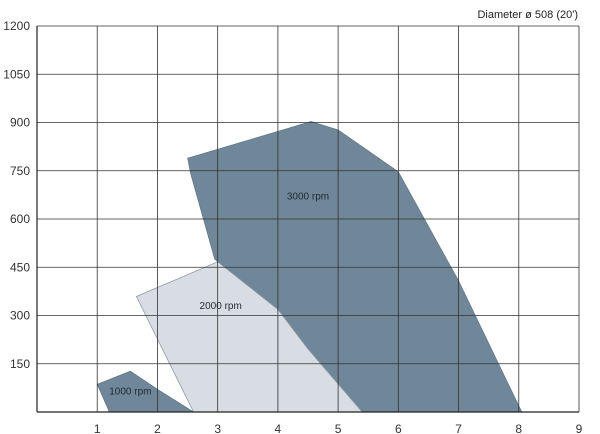  Describe the element at coordinates (518, 428) in the screenshot. I see `x-tick-label: 8` at that location.